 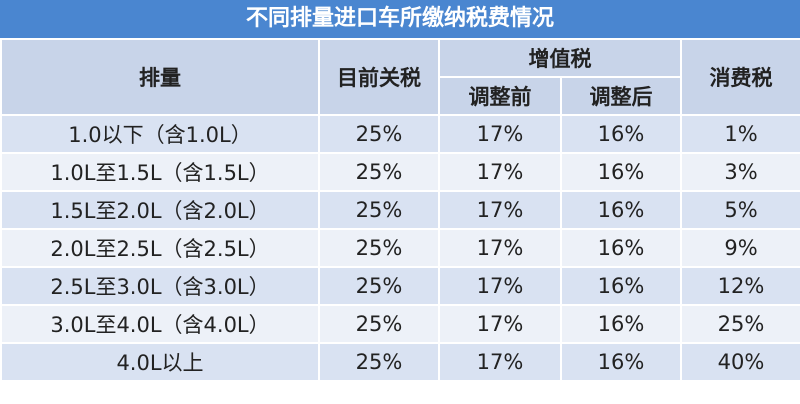 I want to click on data-cell: 1.0L至1.5L（含1.5L）, so click(x=160, y=172).